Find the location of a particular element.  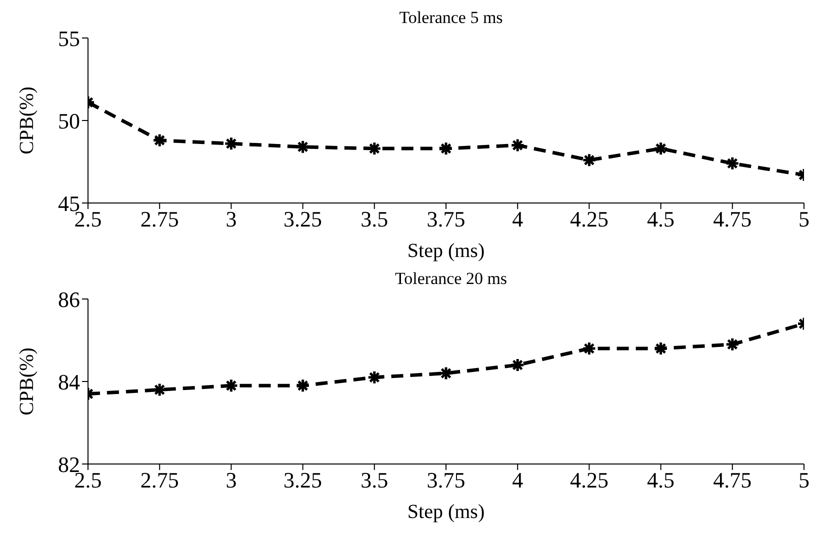

y-tick-label: 55 is located at coordinates (69, 38).